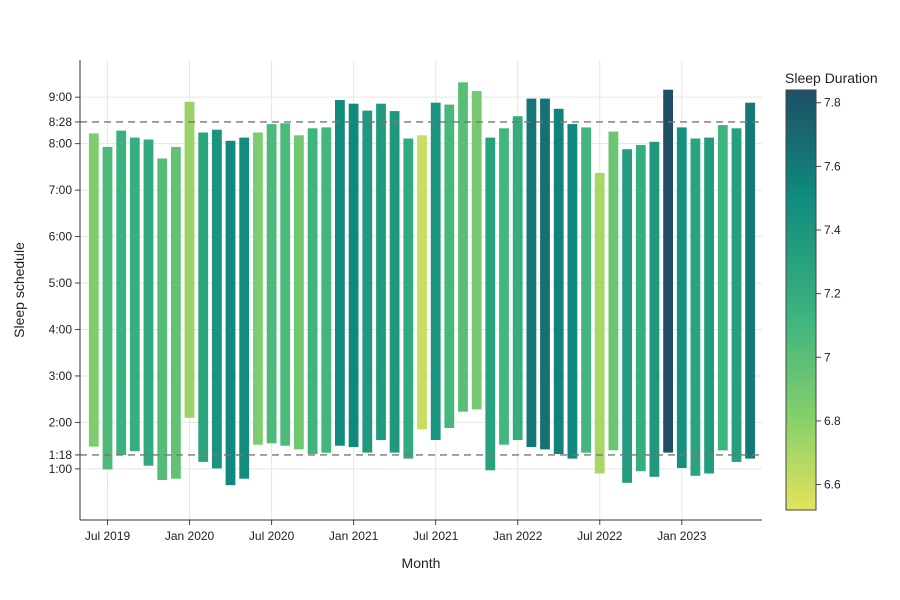 This screenshot has width=900, height=600. What do you see at coordinates (421, 563) in the screenshot?
I see `x-axis-title: Month` at bounding box center [421, 563].